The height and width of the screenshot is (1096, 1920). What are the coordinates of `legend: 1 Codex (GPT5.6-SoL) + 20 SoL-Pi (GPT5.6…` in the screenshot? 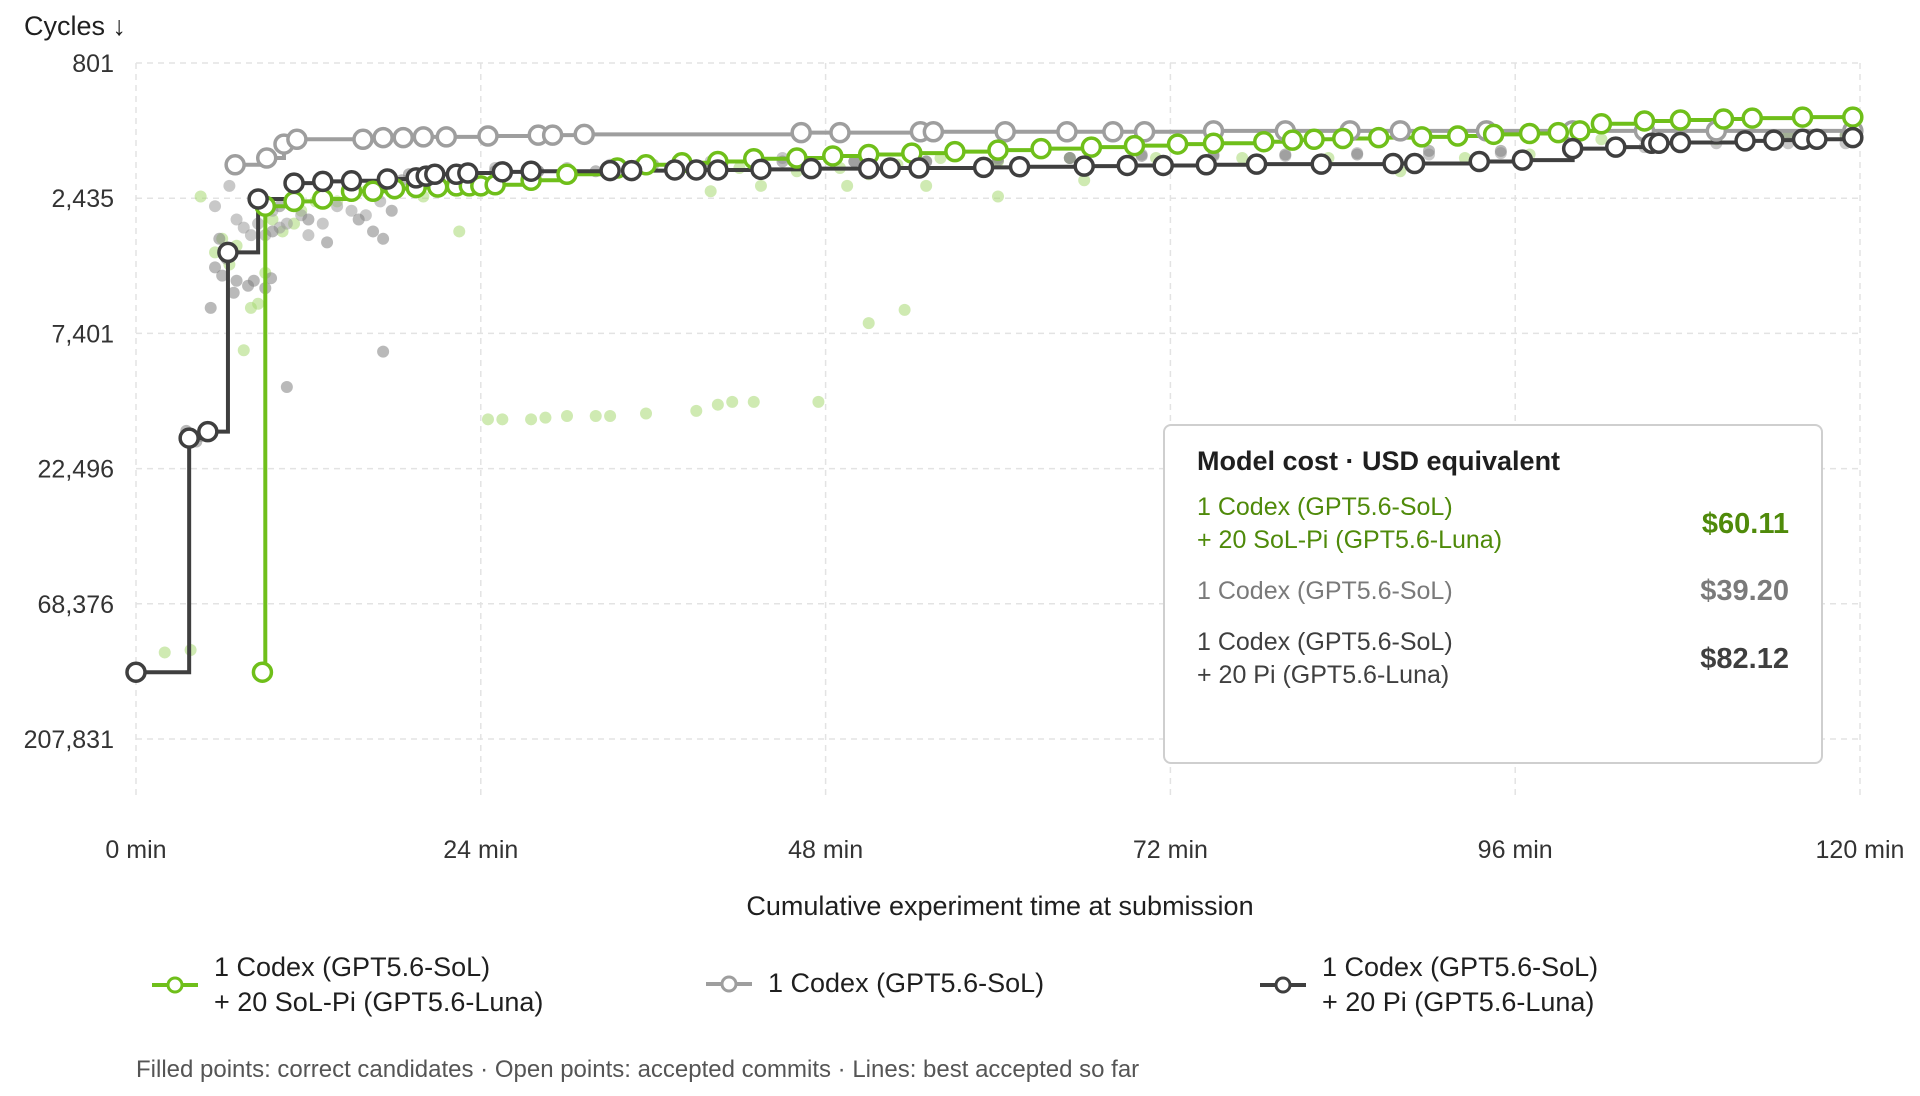 It's located at (960, 990).